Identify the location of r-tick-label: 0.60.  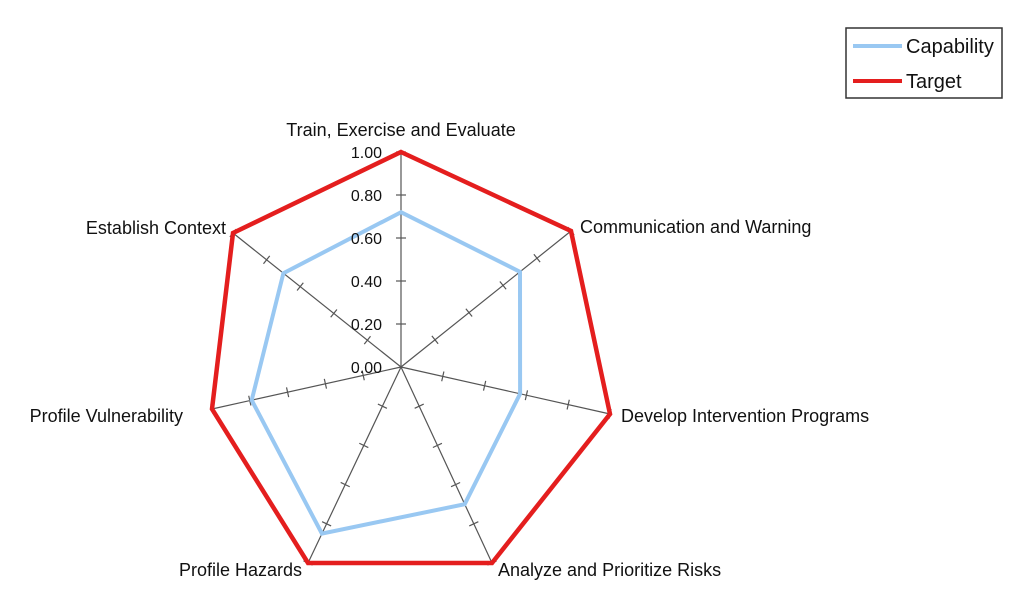
(366, 239).